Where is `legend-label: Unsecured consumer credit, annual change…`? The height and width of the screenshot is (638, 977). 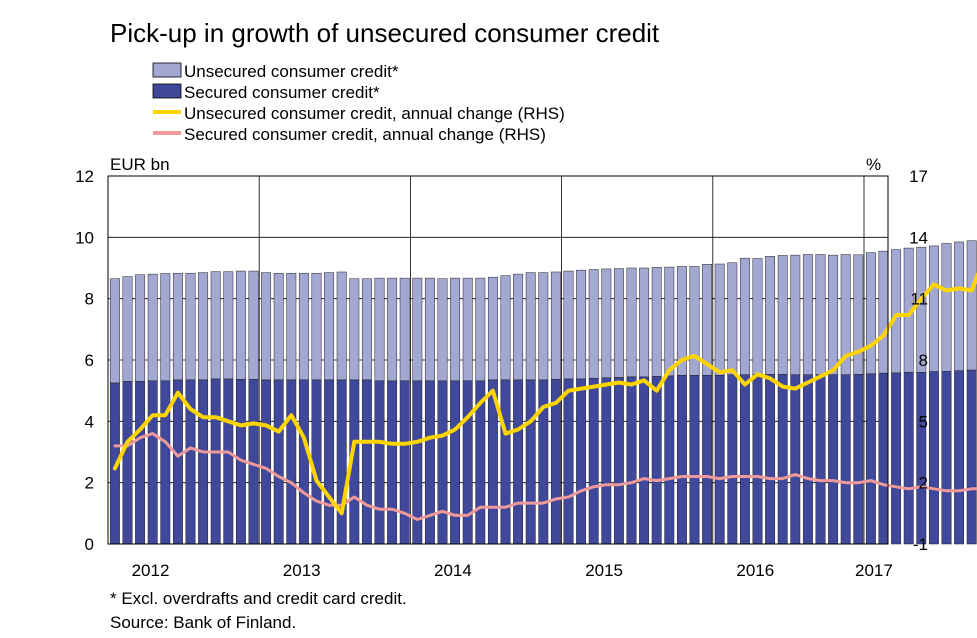 legend-label: Unsecured consumer credit, annual change… is located at coordinates (374, 113).